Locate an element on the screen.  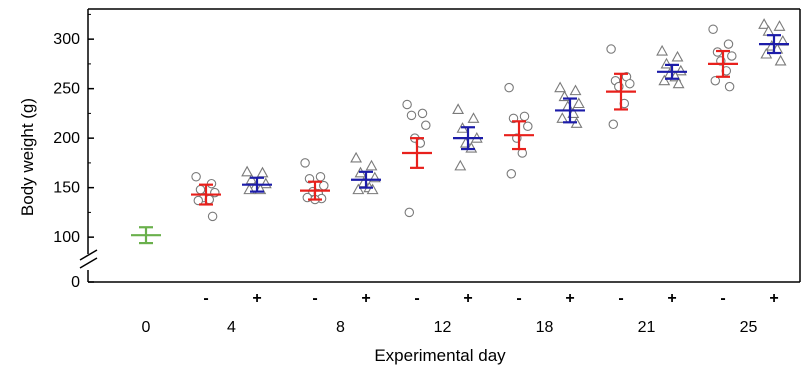
x-tick-label-day: 8 is located at coordinates (340, 327).